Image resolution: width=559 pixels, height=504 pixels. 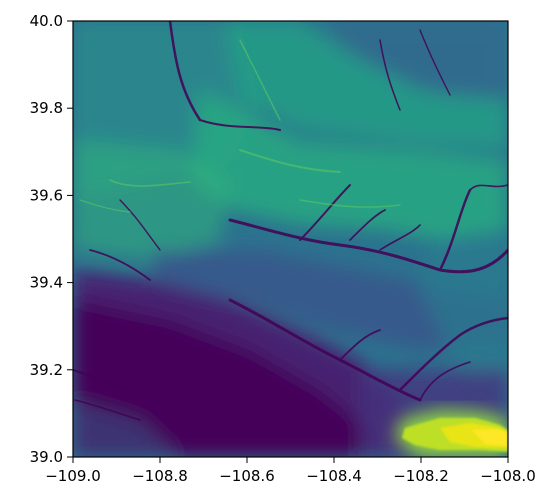 What do you see at coordinates (508, 476) in the screenshot?
I see `x-tick-label: −108.0` at bounding box center [508, 476].